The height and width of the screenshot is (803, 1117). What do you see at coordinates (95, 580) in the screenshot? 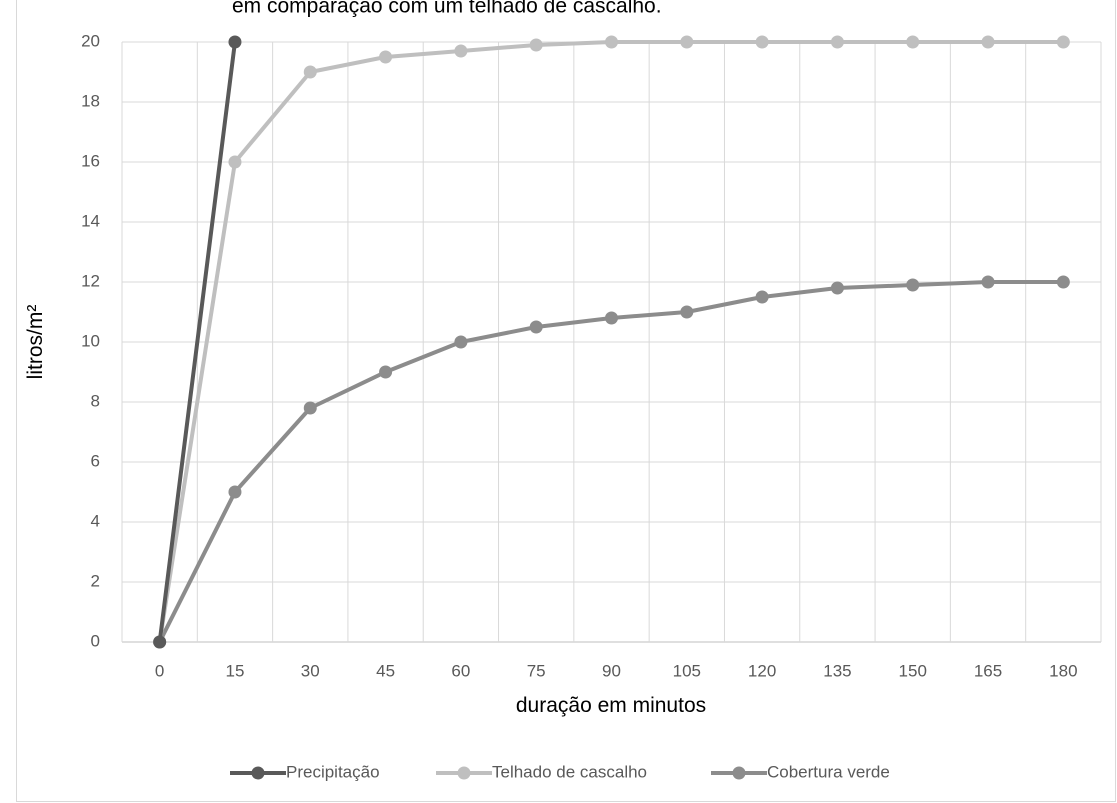
I see `y-tick-label: 2` at bounding box center [95, 580].